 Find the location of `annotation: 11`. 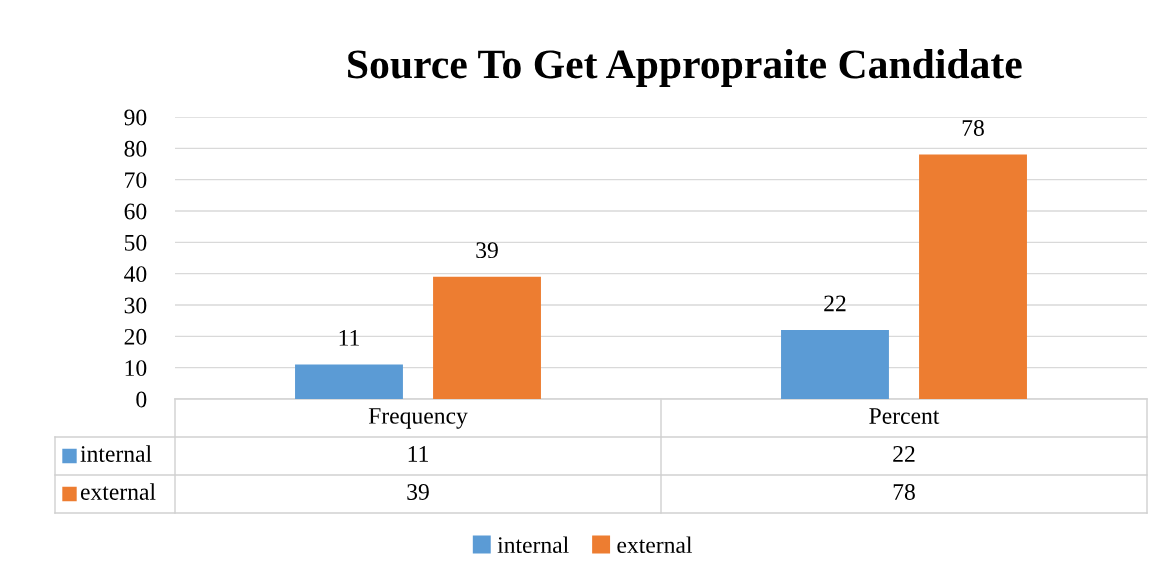

annotation: 11 is located at coordinates (349, 338).